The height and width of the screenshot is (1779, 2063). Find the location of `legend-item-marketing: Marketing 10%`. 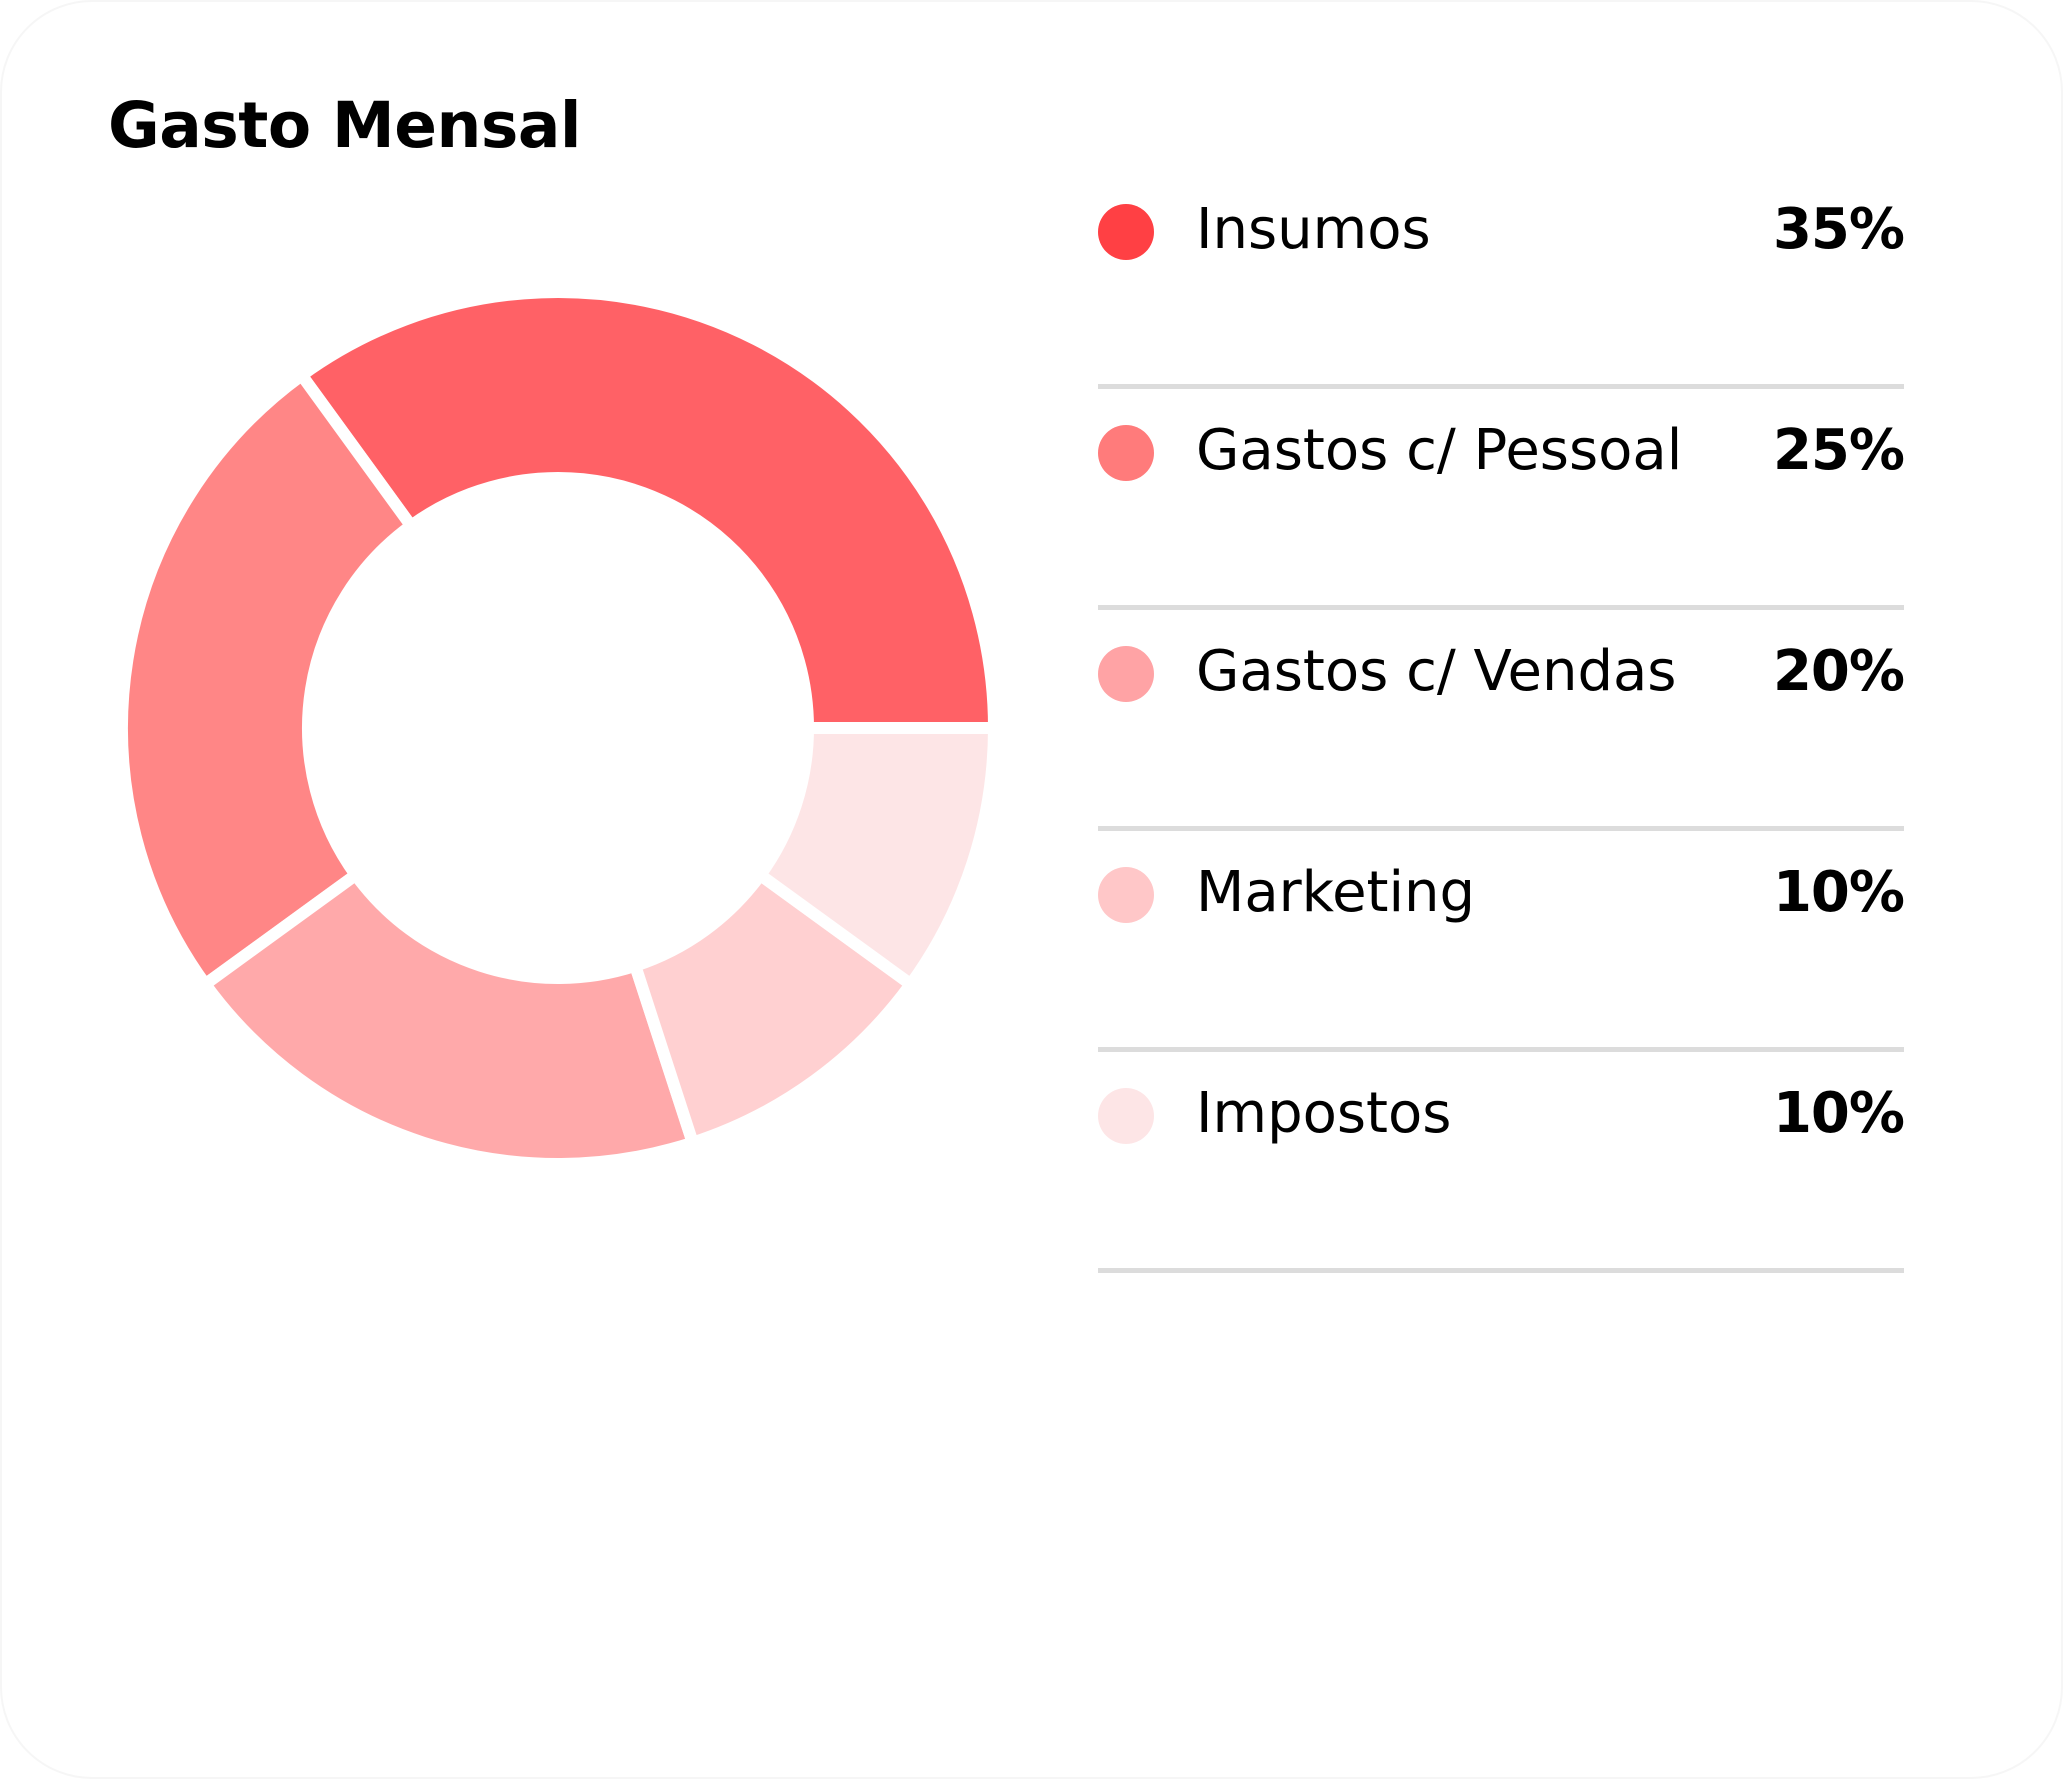

legend-item-marketing: Marketing 10% is located at coordinates (1501, 941).